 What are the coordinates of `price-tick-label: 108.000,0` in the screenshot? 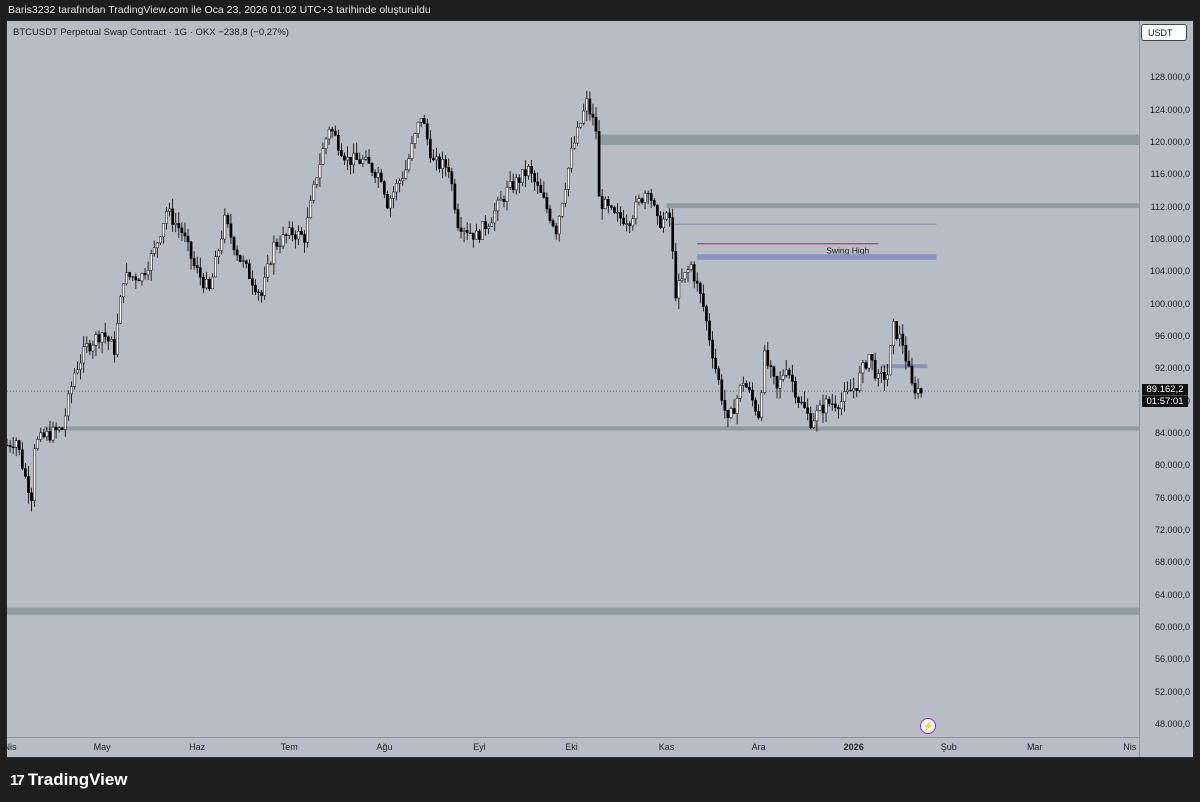 It's located at (1169, 238).